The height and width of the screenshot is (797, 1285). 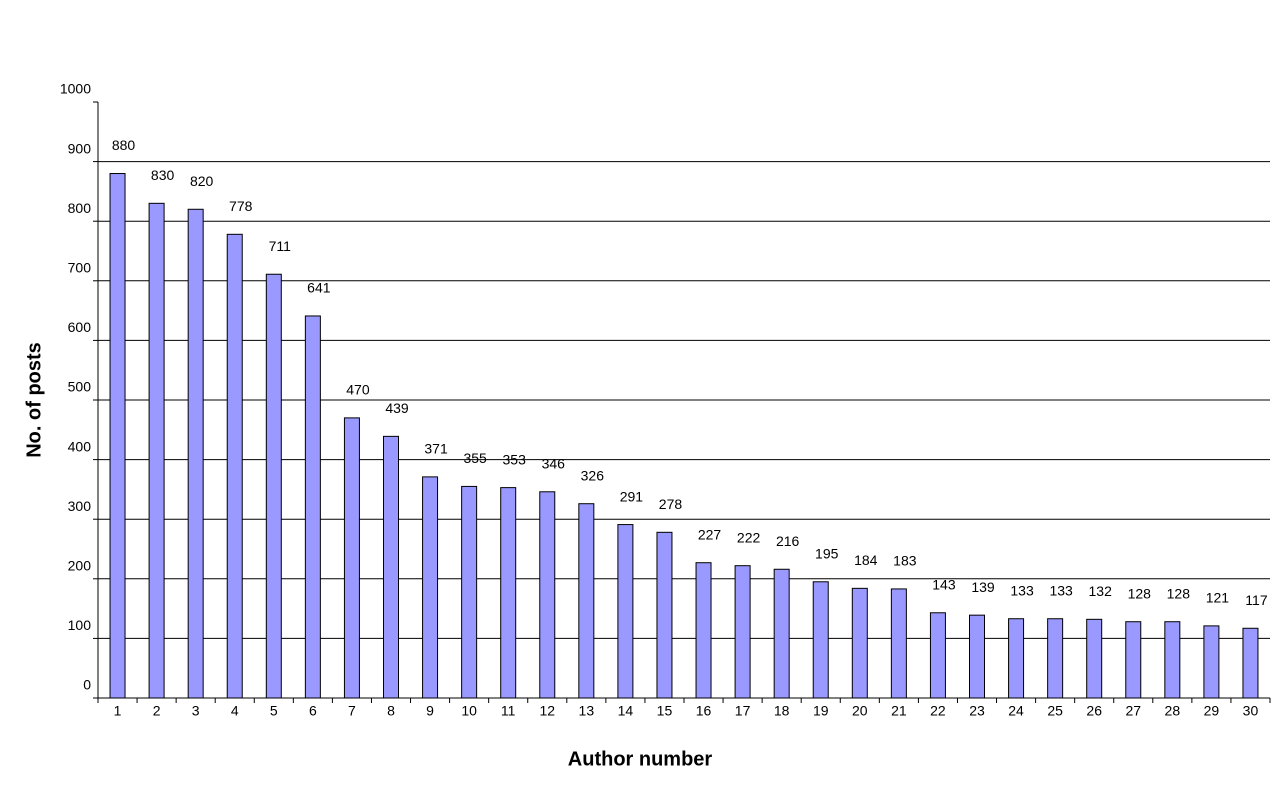 What do you see at coordinates (593, 475) in the screenshot?
I see `data-label: 326` at bounding box center [593, 475].